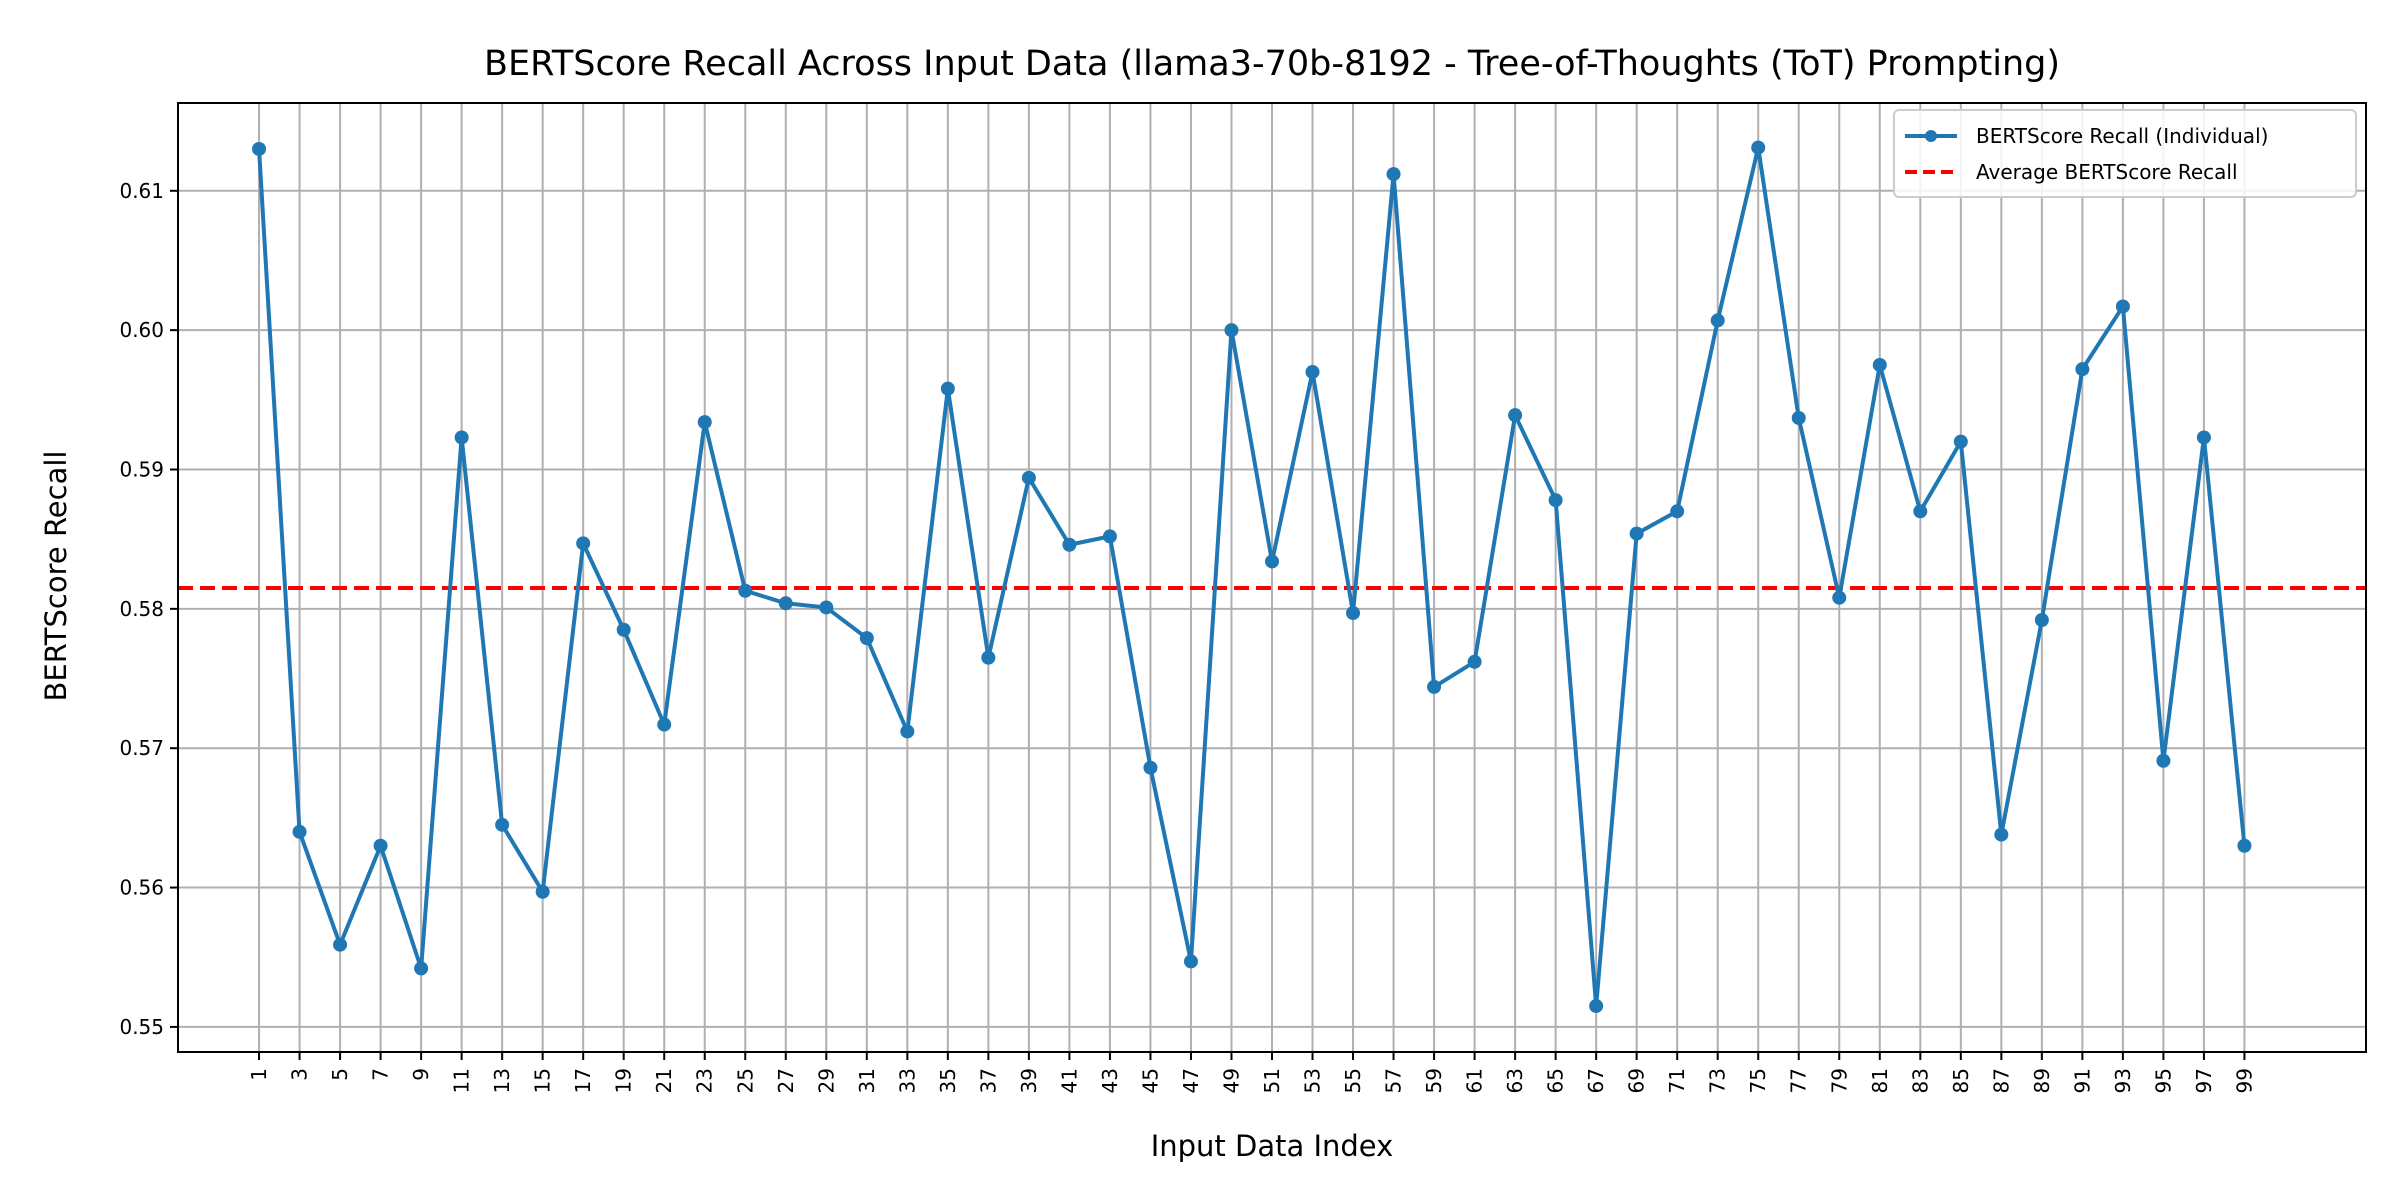 This screenshot has width=2400, height=1200. I want to click on x-tick-label: 17, so click(583, 1080).